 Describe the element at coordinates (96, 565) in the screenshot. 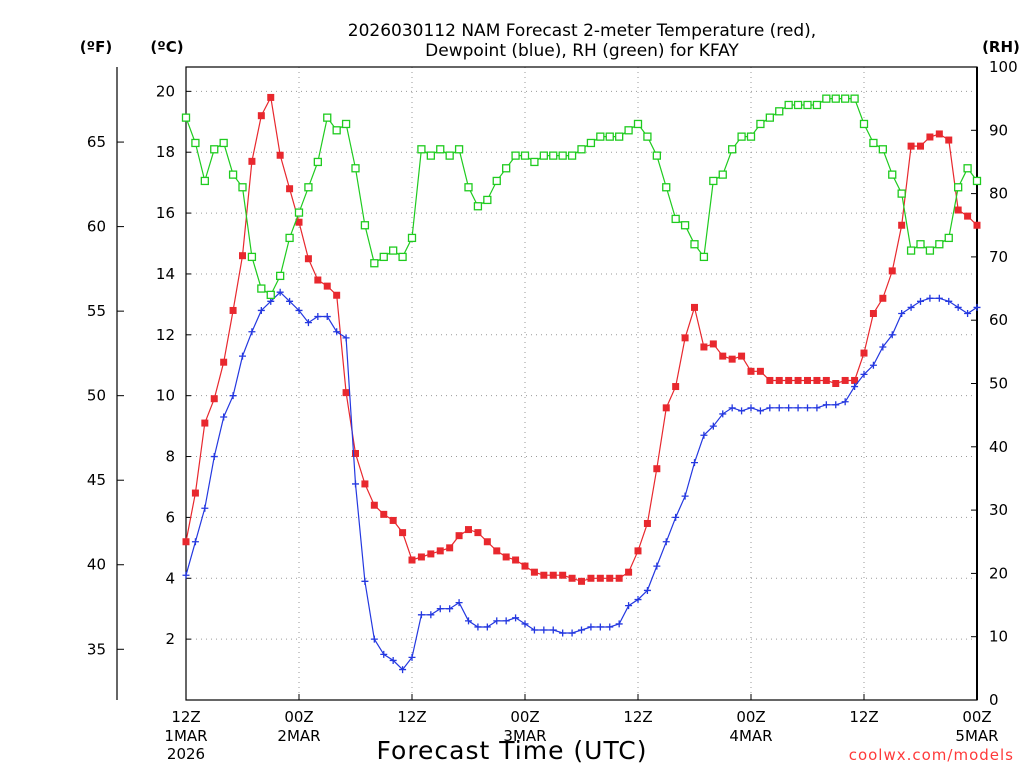

I see `fahrenheit-tick-label: 40` at that location.